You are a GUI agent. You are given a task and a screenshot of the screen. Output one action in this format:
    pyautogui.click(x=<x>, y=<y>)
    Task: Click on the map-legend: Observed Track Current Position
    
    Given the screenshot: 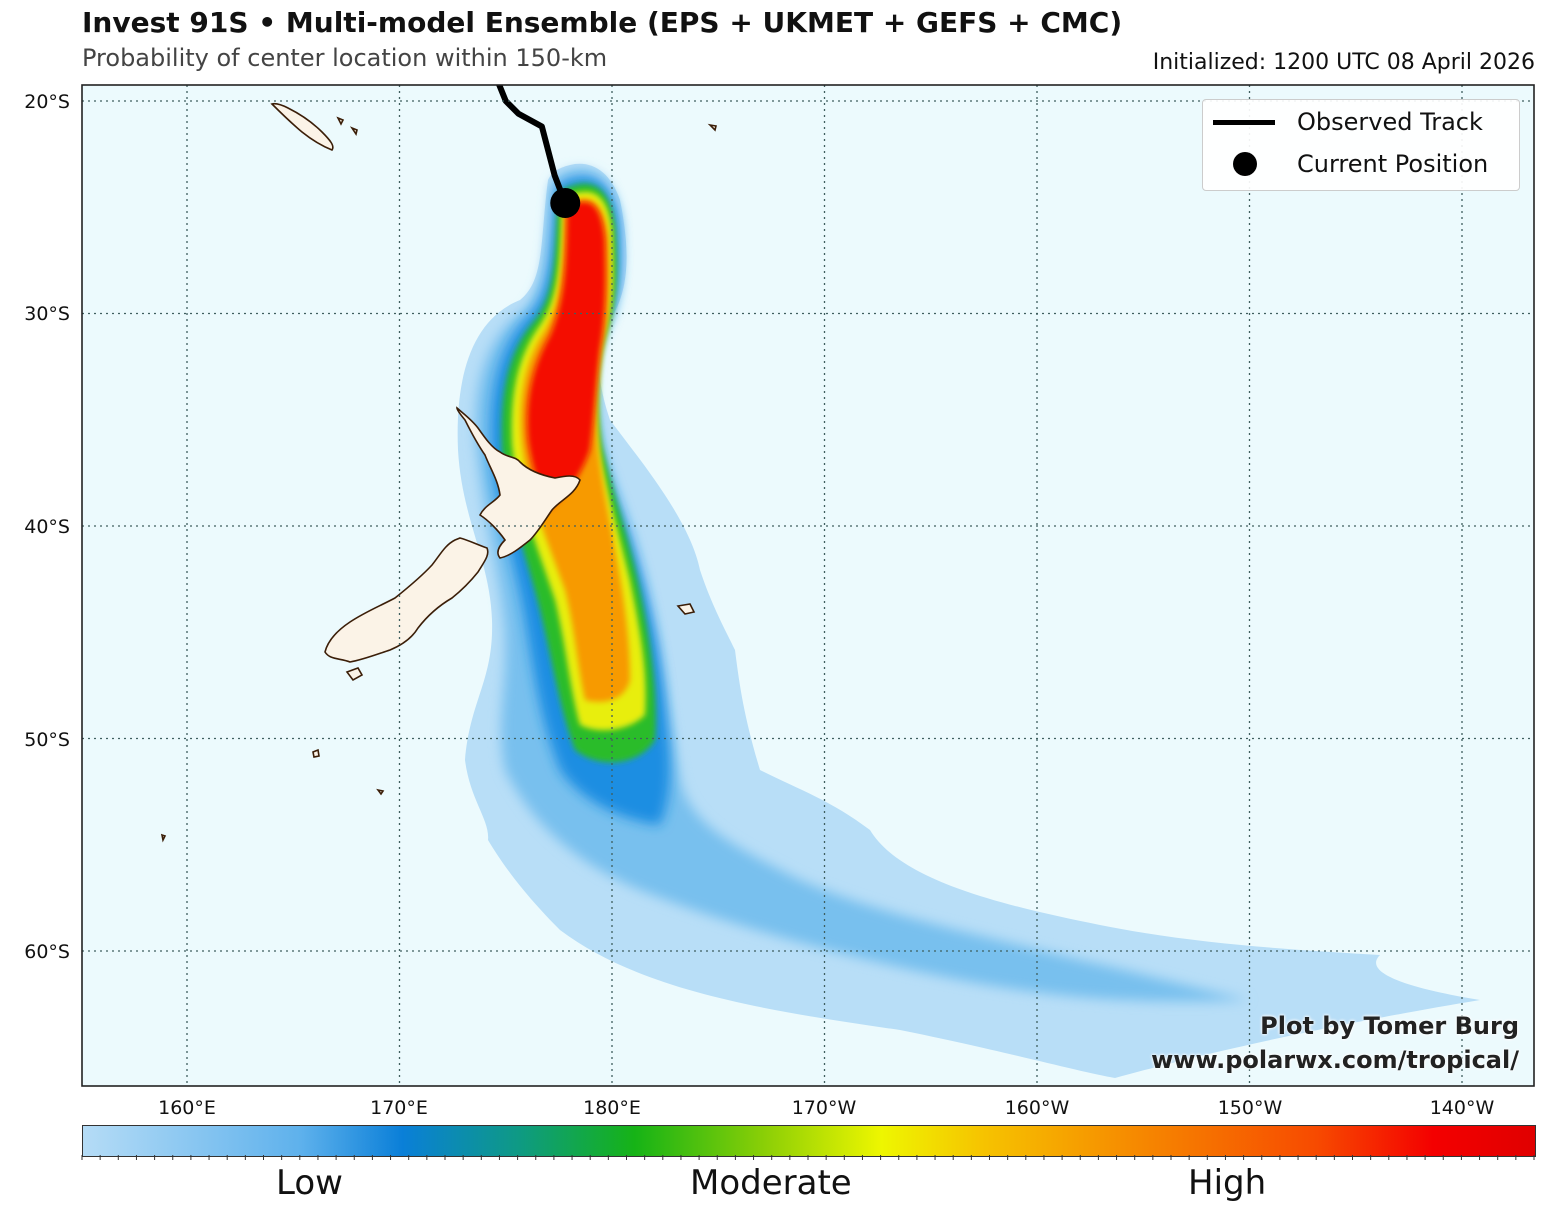 What is the action you would take?
    pyautogui.click(x=1361, y=145)
    